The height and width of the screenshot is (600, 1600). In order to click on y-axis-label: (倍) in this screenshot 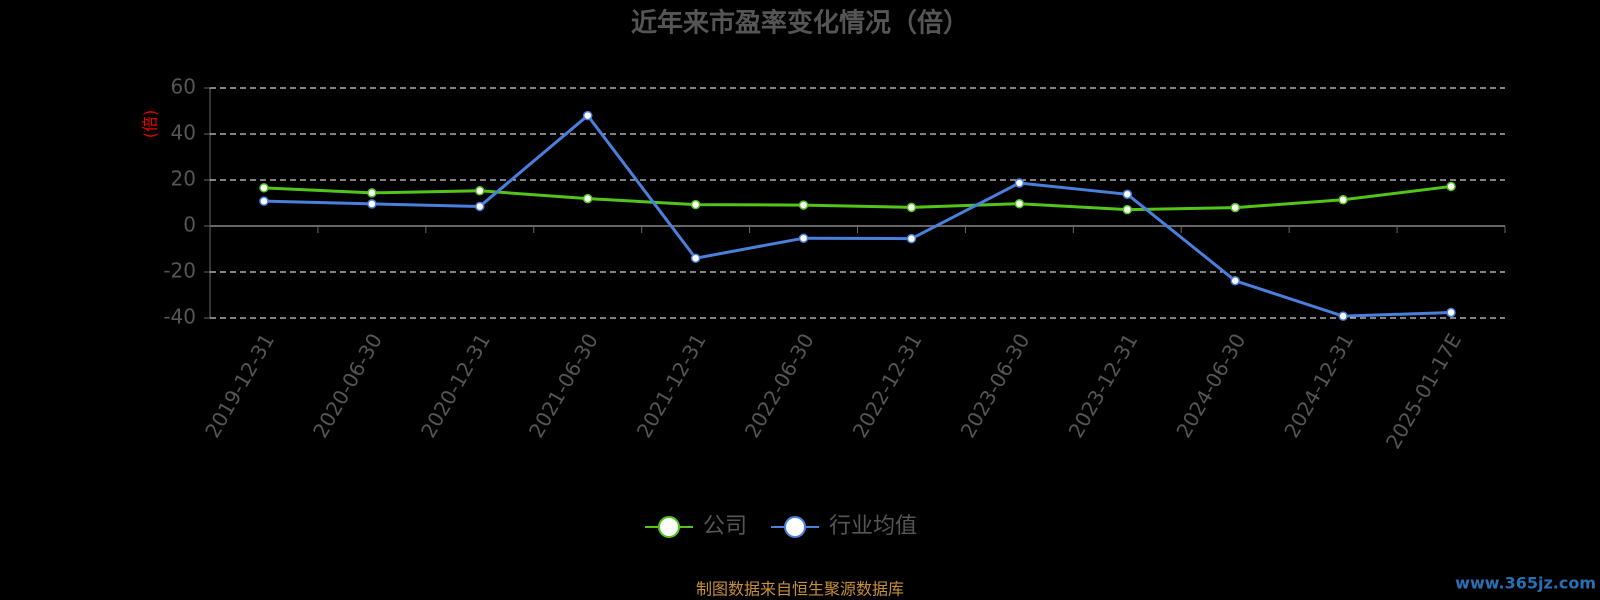, I will do `click(150, 124)`.